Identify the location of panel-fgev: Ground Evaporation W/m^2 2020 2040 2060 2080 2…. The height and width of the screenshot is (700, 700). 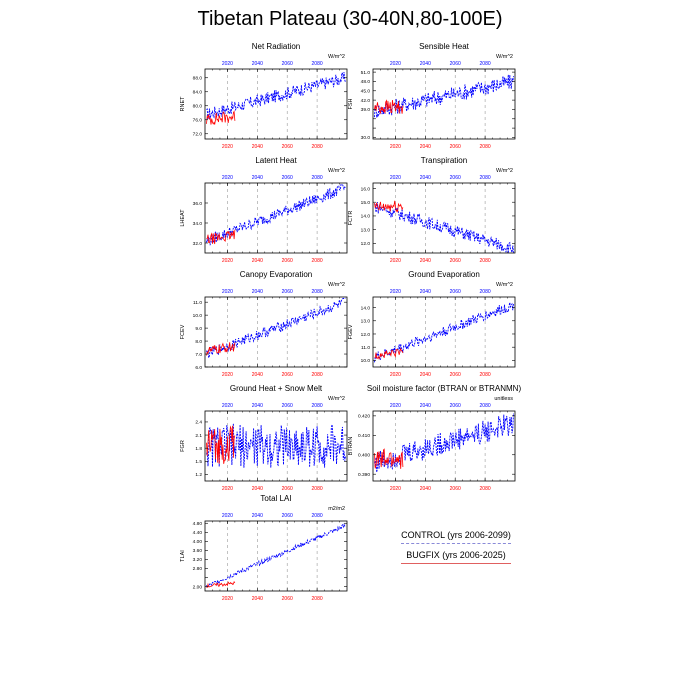
(432, 324).